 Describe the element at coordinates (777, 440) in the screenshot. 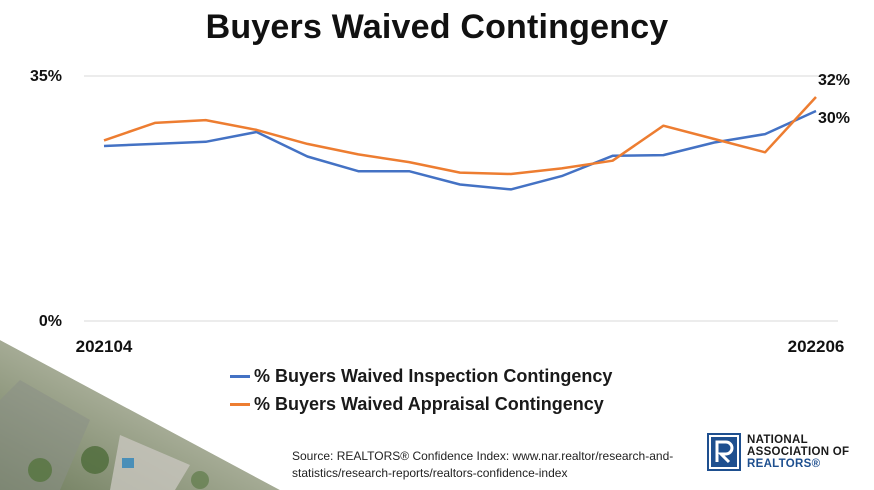

I see `logo-line-1: NATIONAL` at that location.